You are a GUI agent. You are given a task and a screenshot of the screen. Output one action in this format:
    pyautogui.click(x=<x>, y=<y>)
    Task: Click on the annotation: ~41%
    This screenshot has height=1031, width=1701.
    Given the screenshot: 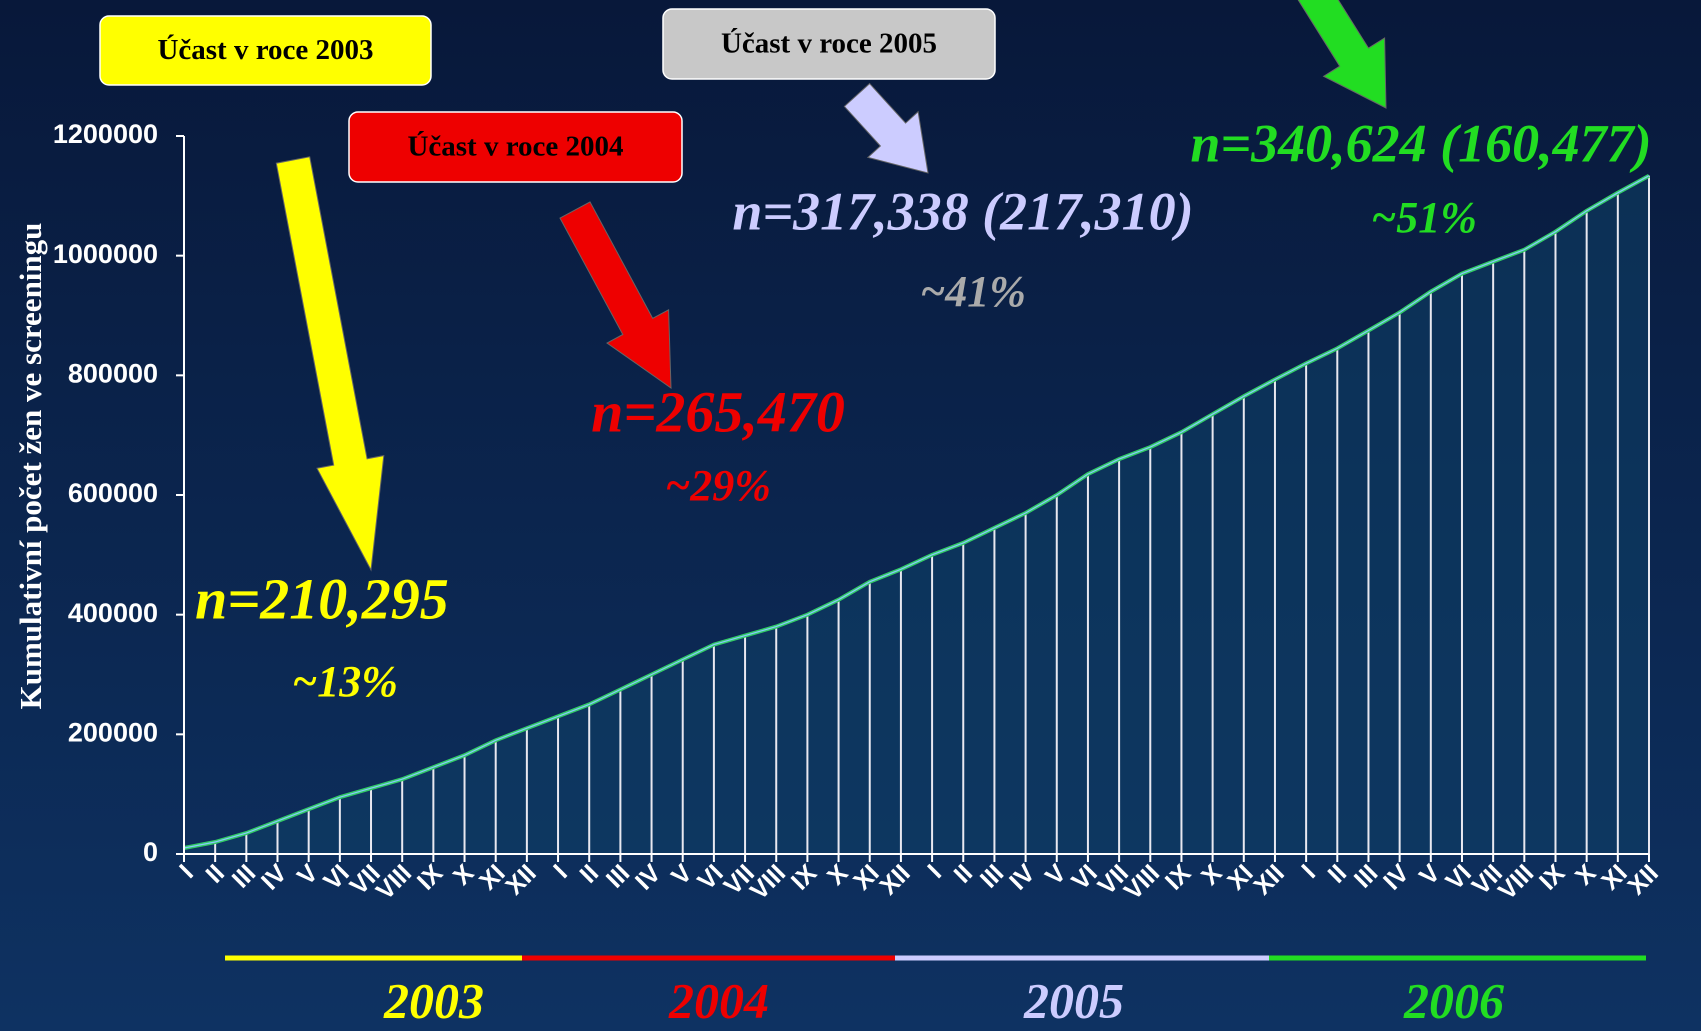 What is the action you would take?
    pyautogui.click(x=973, y=291)
    